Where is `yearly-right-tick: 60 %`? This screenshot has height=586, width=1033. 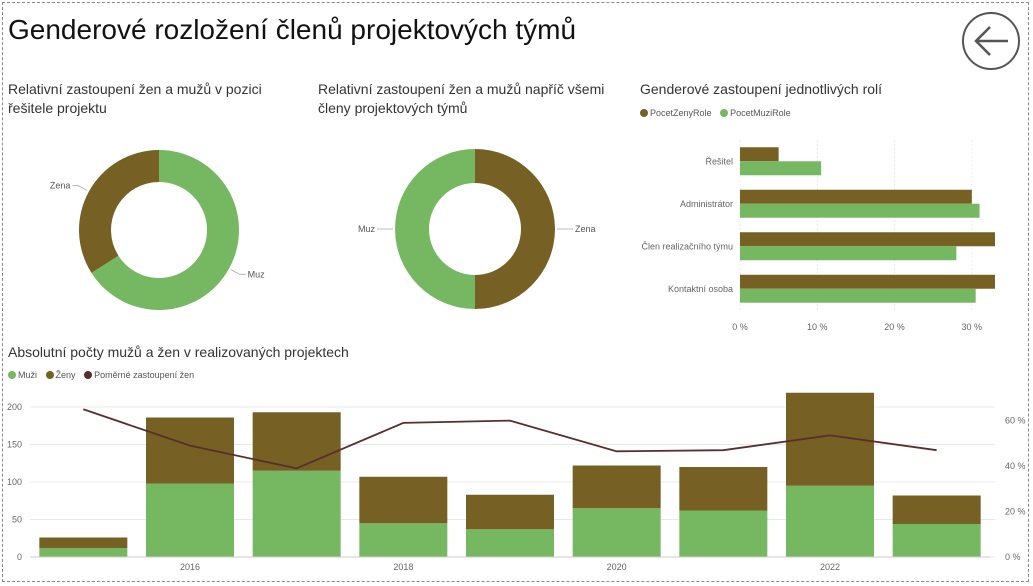 yearly-right-tick: 60 % is located at coordinates (1015, 421).